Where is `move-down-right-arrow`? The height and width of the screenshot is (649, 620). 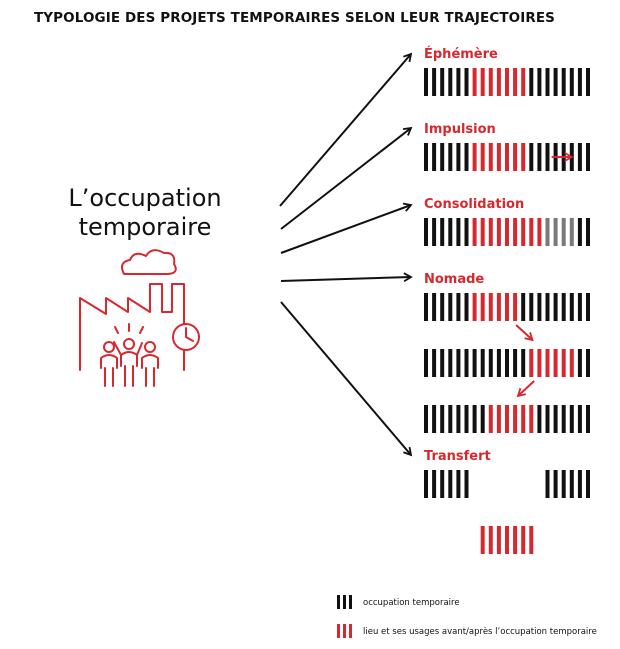 move-down-right-arrow is located at coordinates (524, 333).